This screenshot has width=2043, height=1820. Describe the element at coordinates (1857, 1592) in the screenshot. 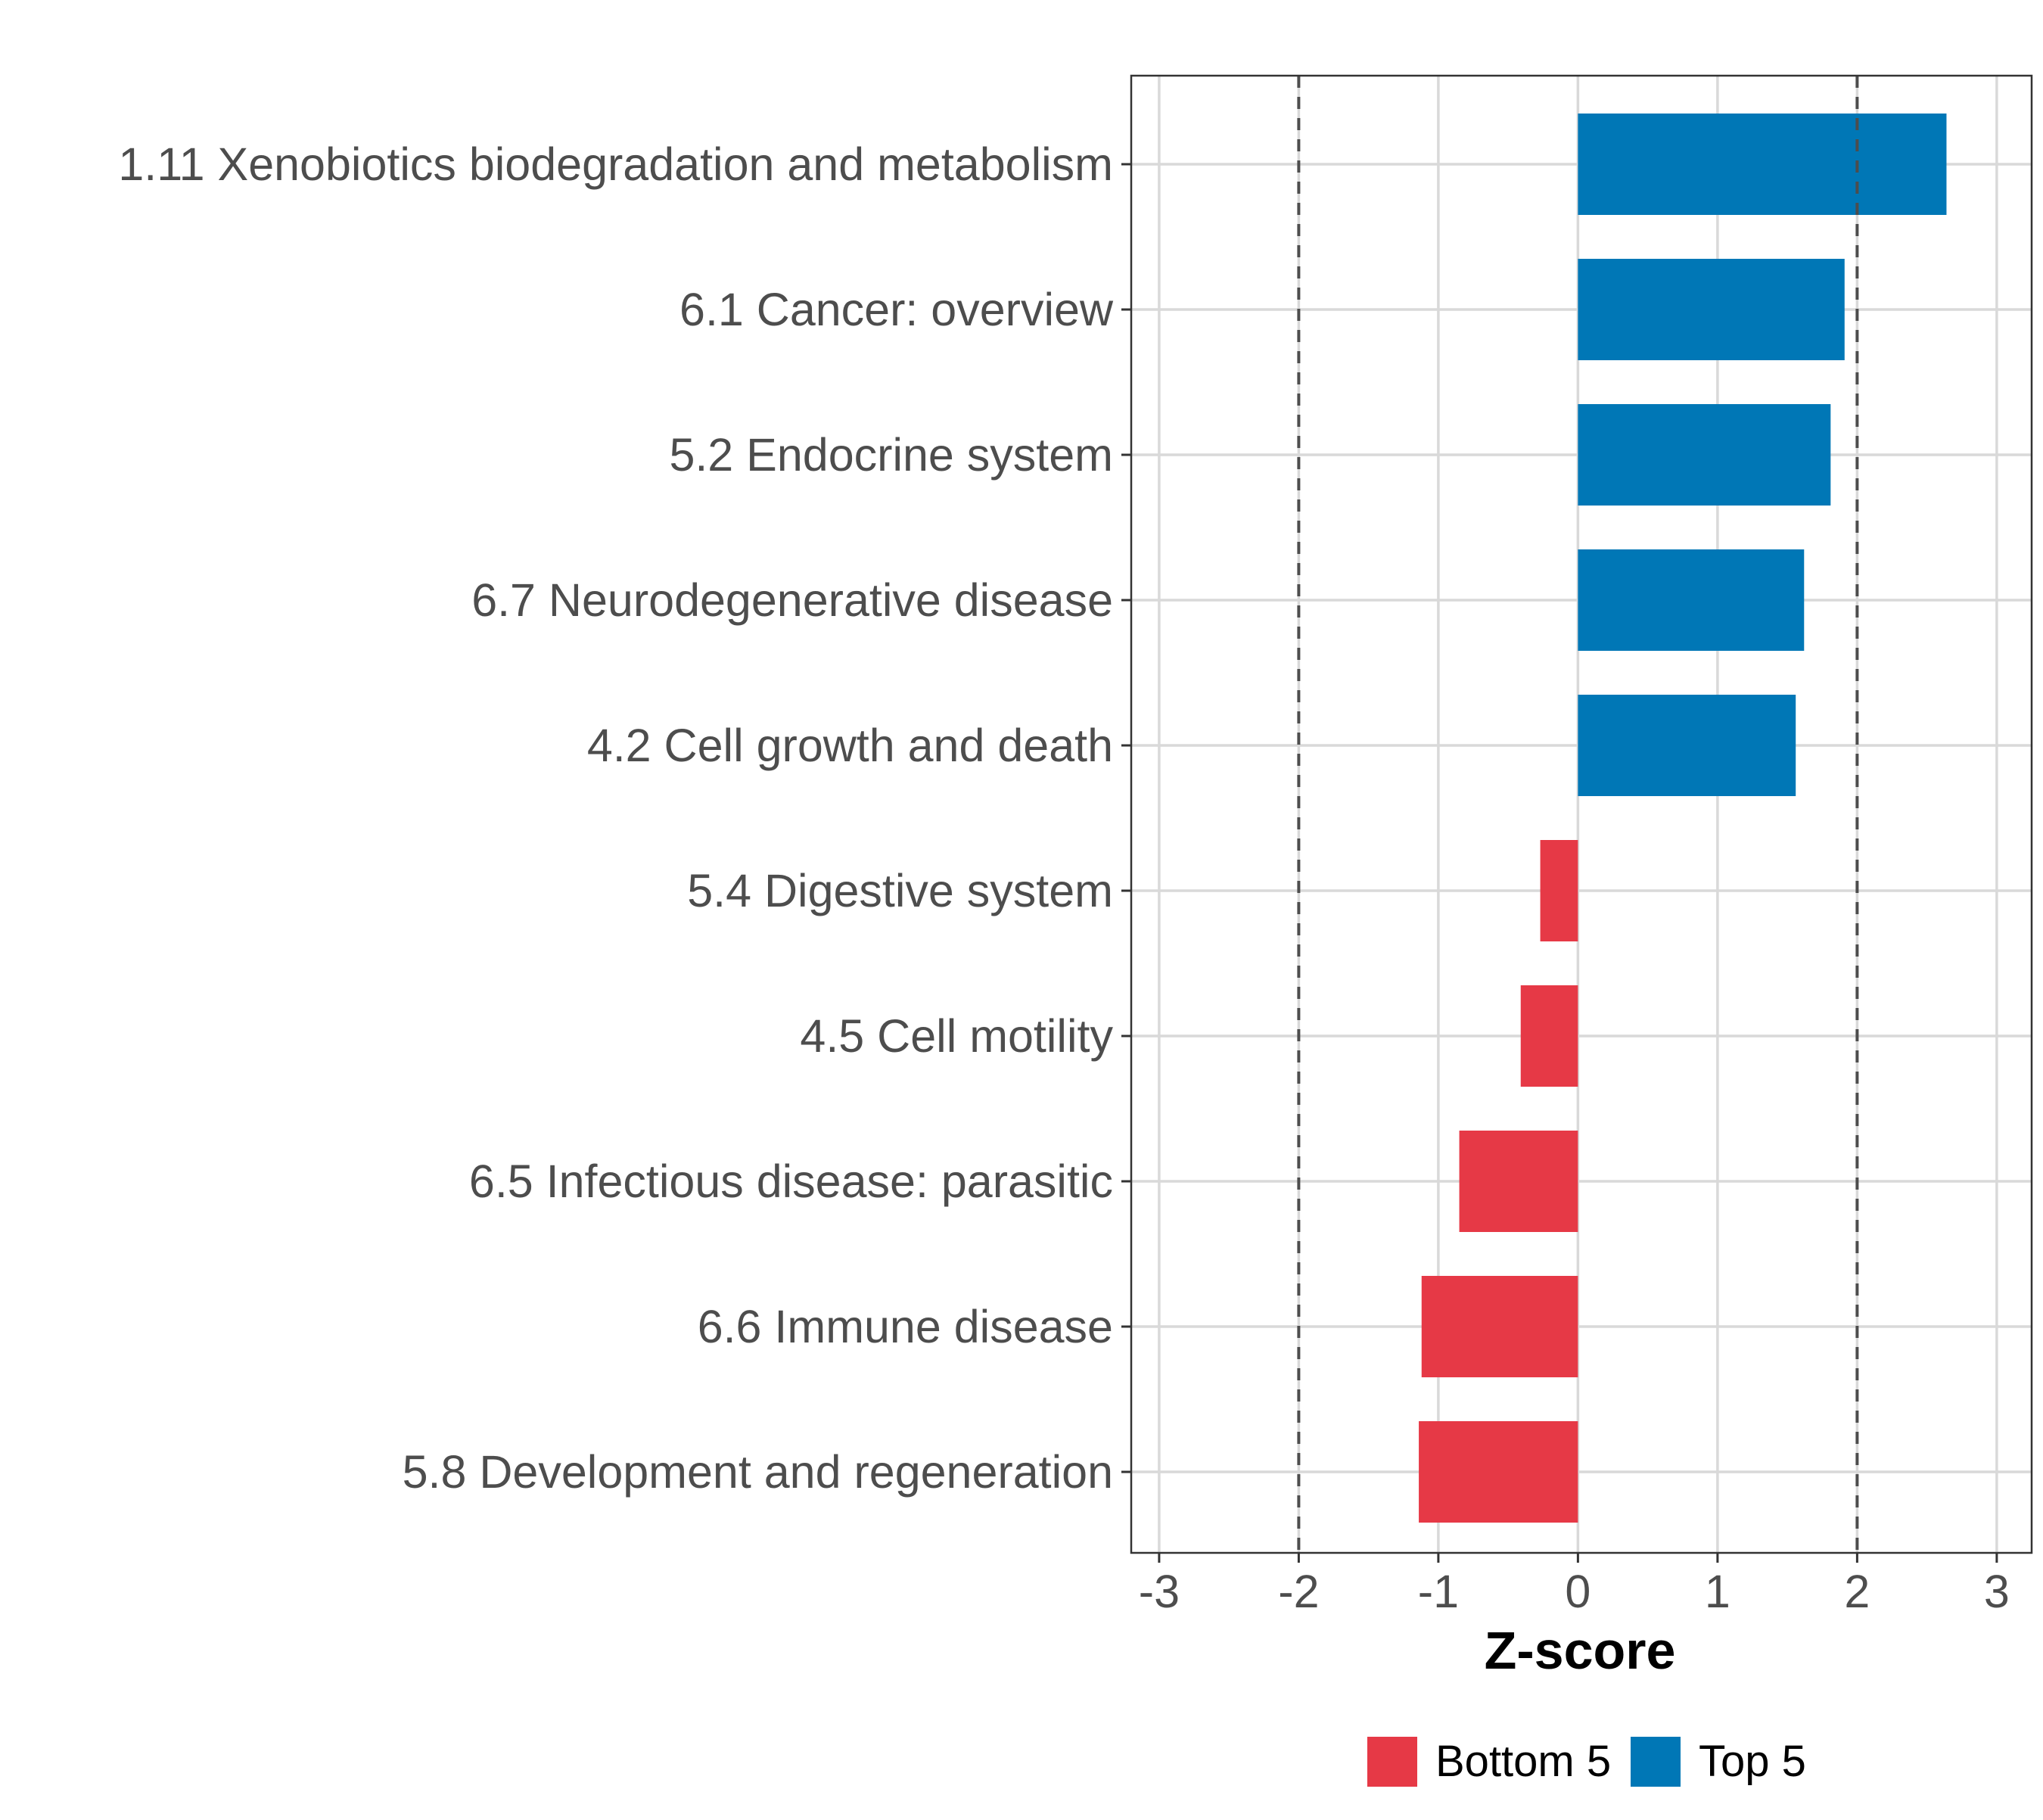

I see `x-tick-label: 2` at that location.